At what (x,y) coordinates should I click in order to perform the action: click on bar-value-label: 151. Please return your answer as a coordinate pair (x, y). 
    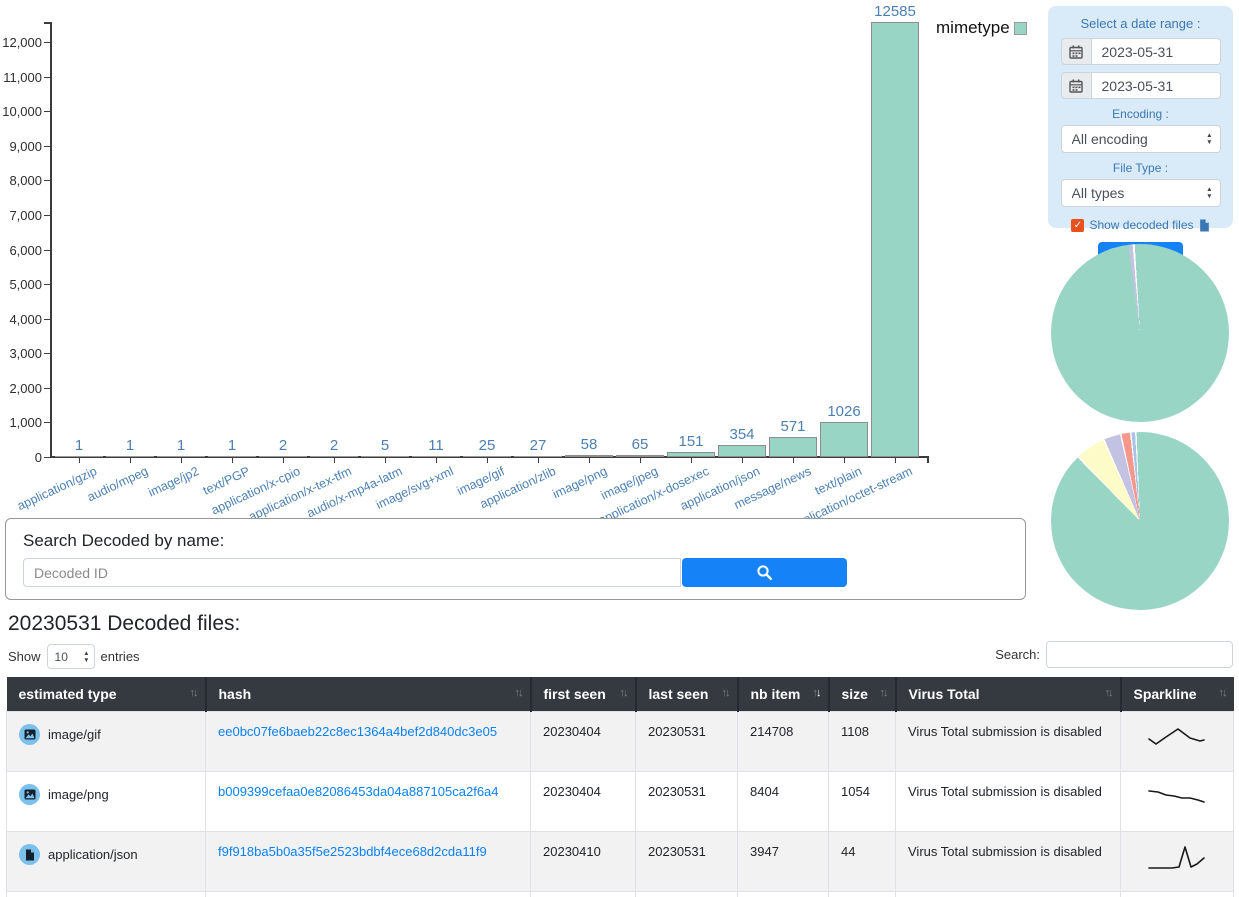
    Looking at the image, I should click on (691, 441).